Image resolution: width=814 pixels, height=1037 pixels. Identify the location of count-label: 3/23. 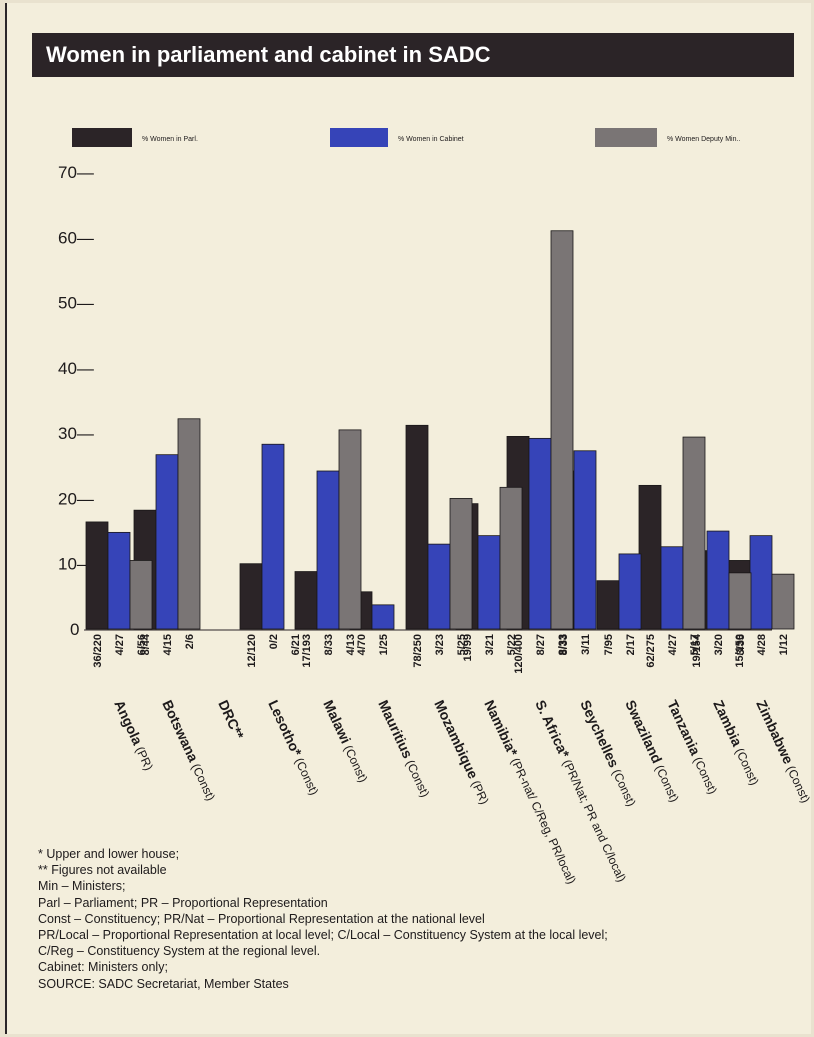
(440, 644).